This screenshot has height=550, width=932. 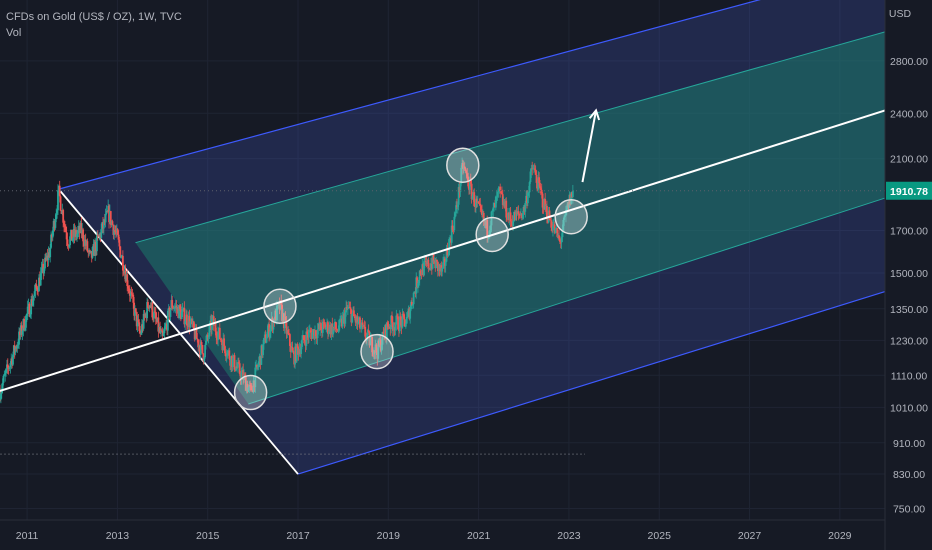 I want to click on price-axis-label: 910.00, so click(x=909, y=444).